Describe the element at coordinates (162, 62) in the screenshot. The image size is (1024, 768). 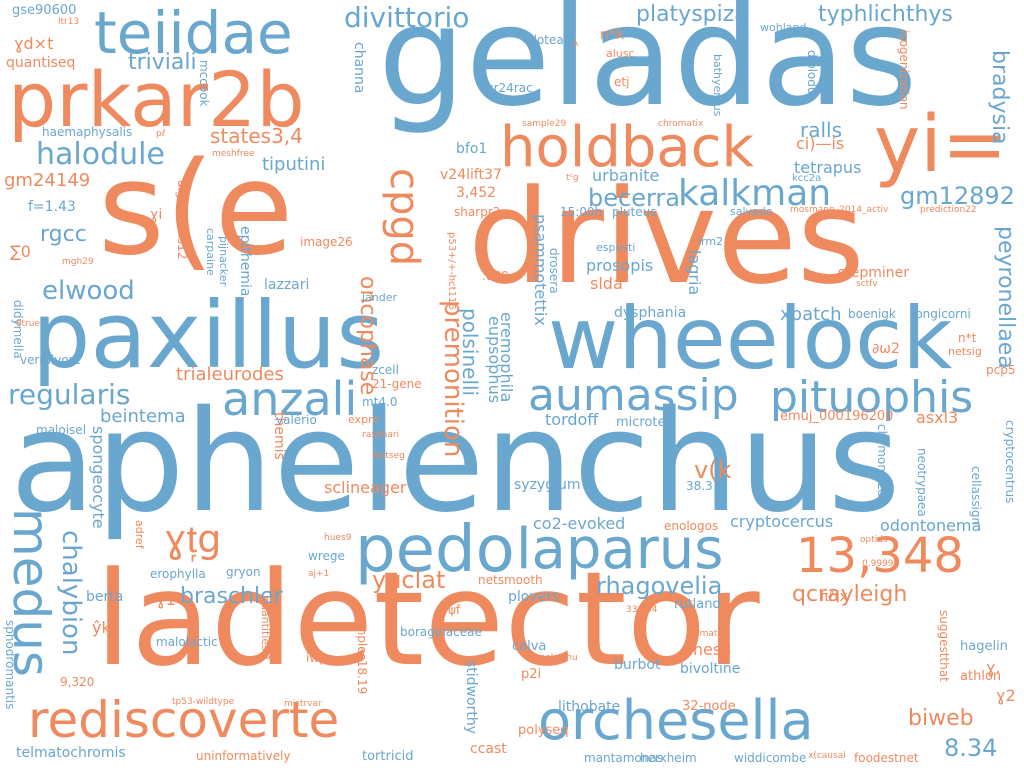
I see `cloud-word: triviali` at that location.